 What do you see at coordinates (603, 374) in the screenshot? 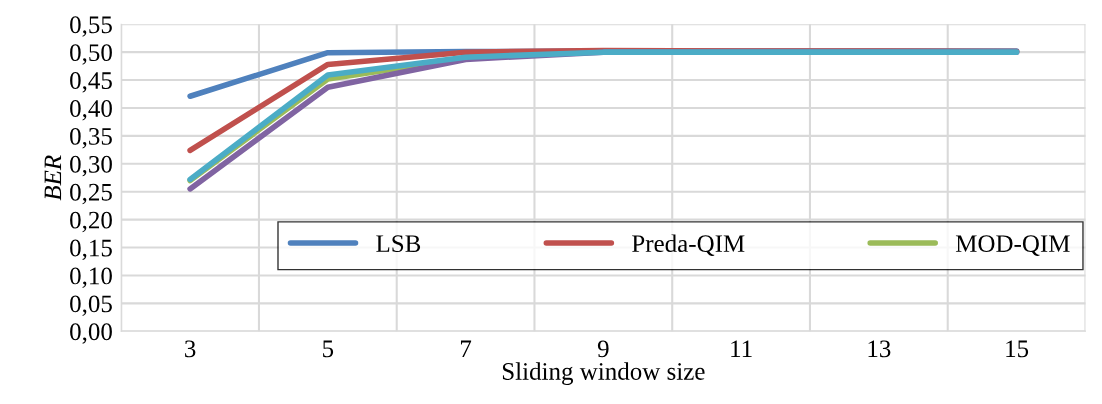
I see `x-axis-title: Sliding window size` at bounding box center [603, 374].